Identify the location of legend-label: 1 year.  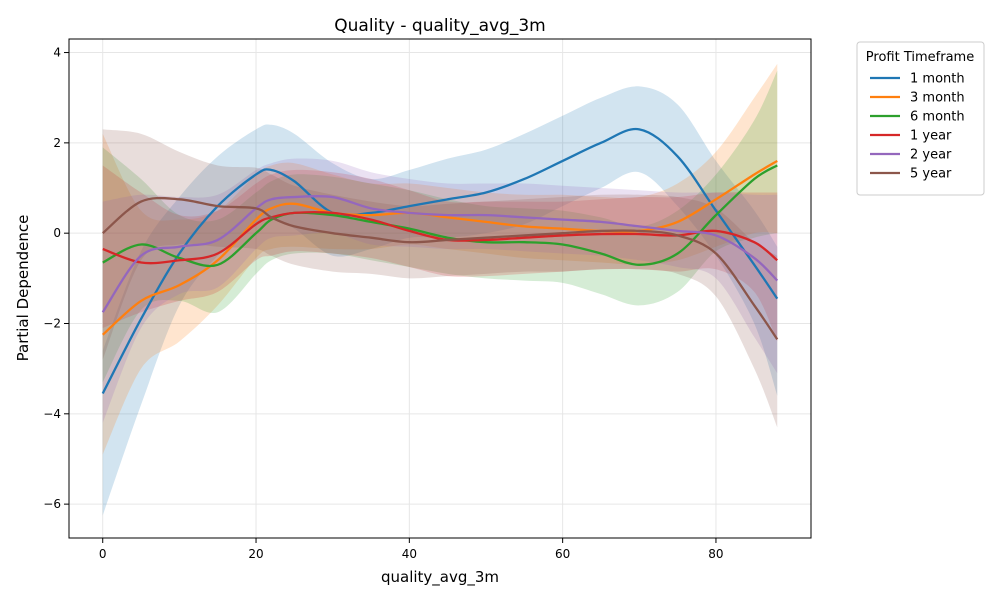
(931, 136).